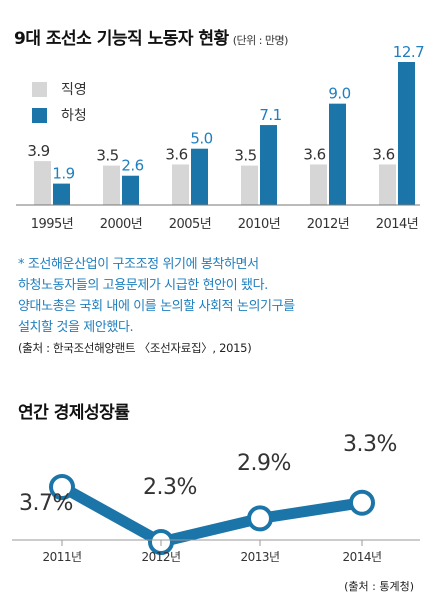 The height and width of the screenshot is (615, 430). Describe the element at coordinates (370, 444) in the screenshot. I see `data-label: 3.3%` at that location.